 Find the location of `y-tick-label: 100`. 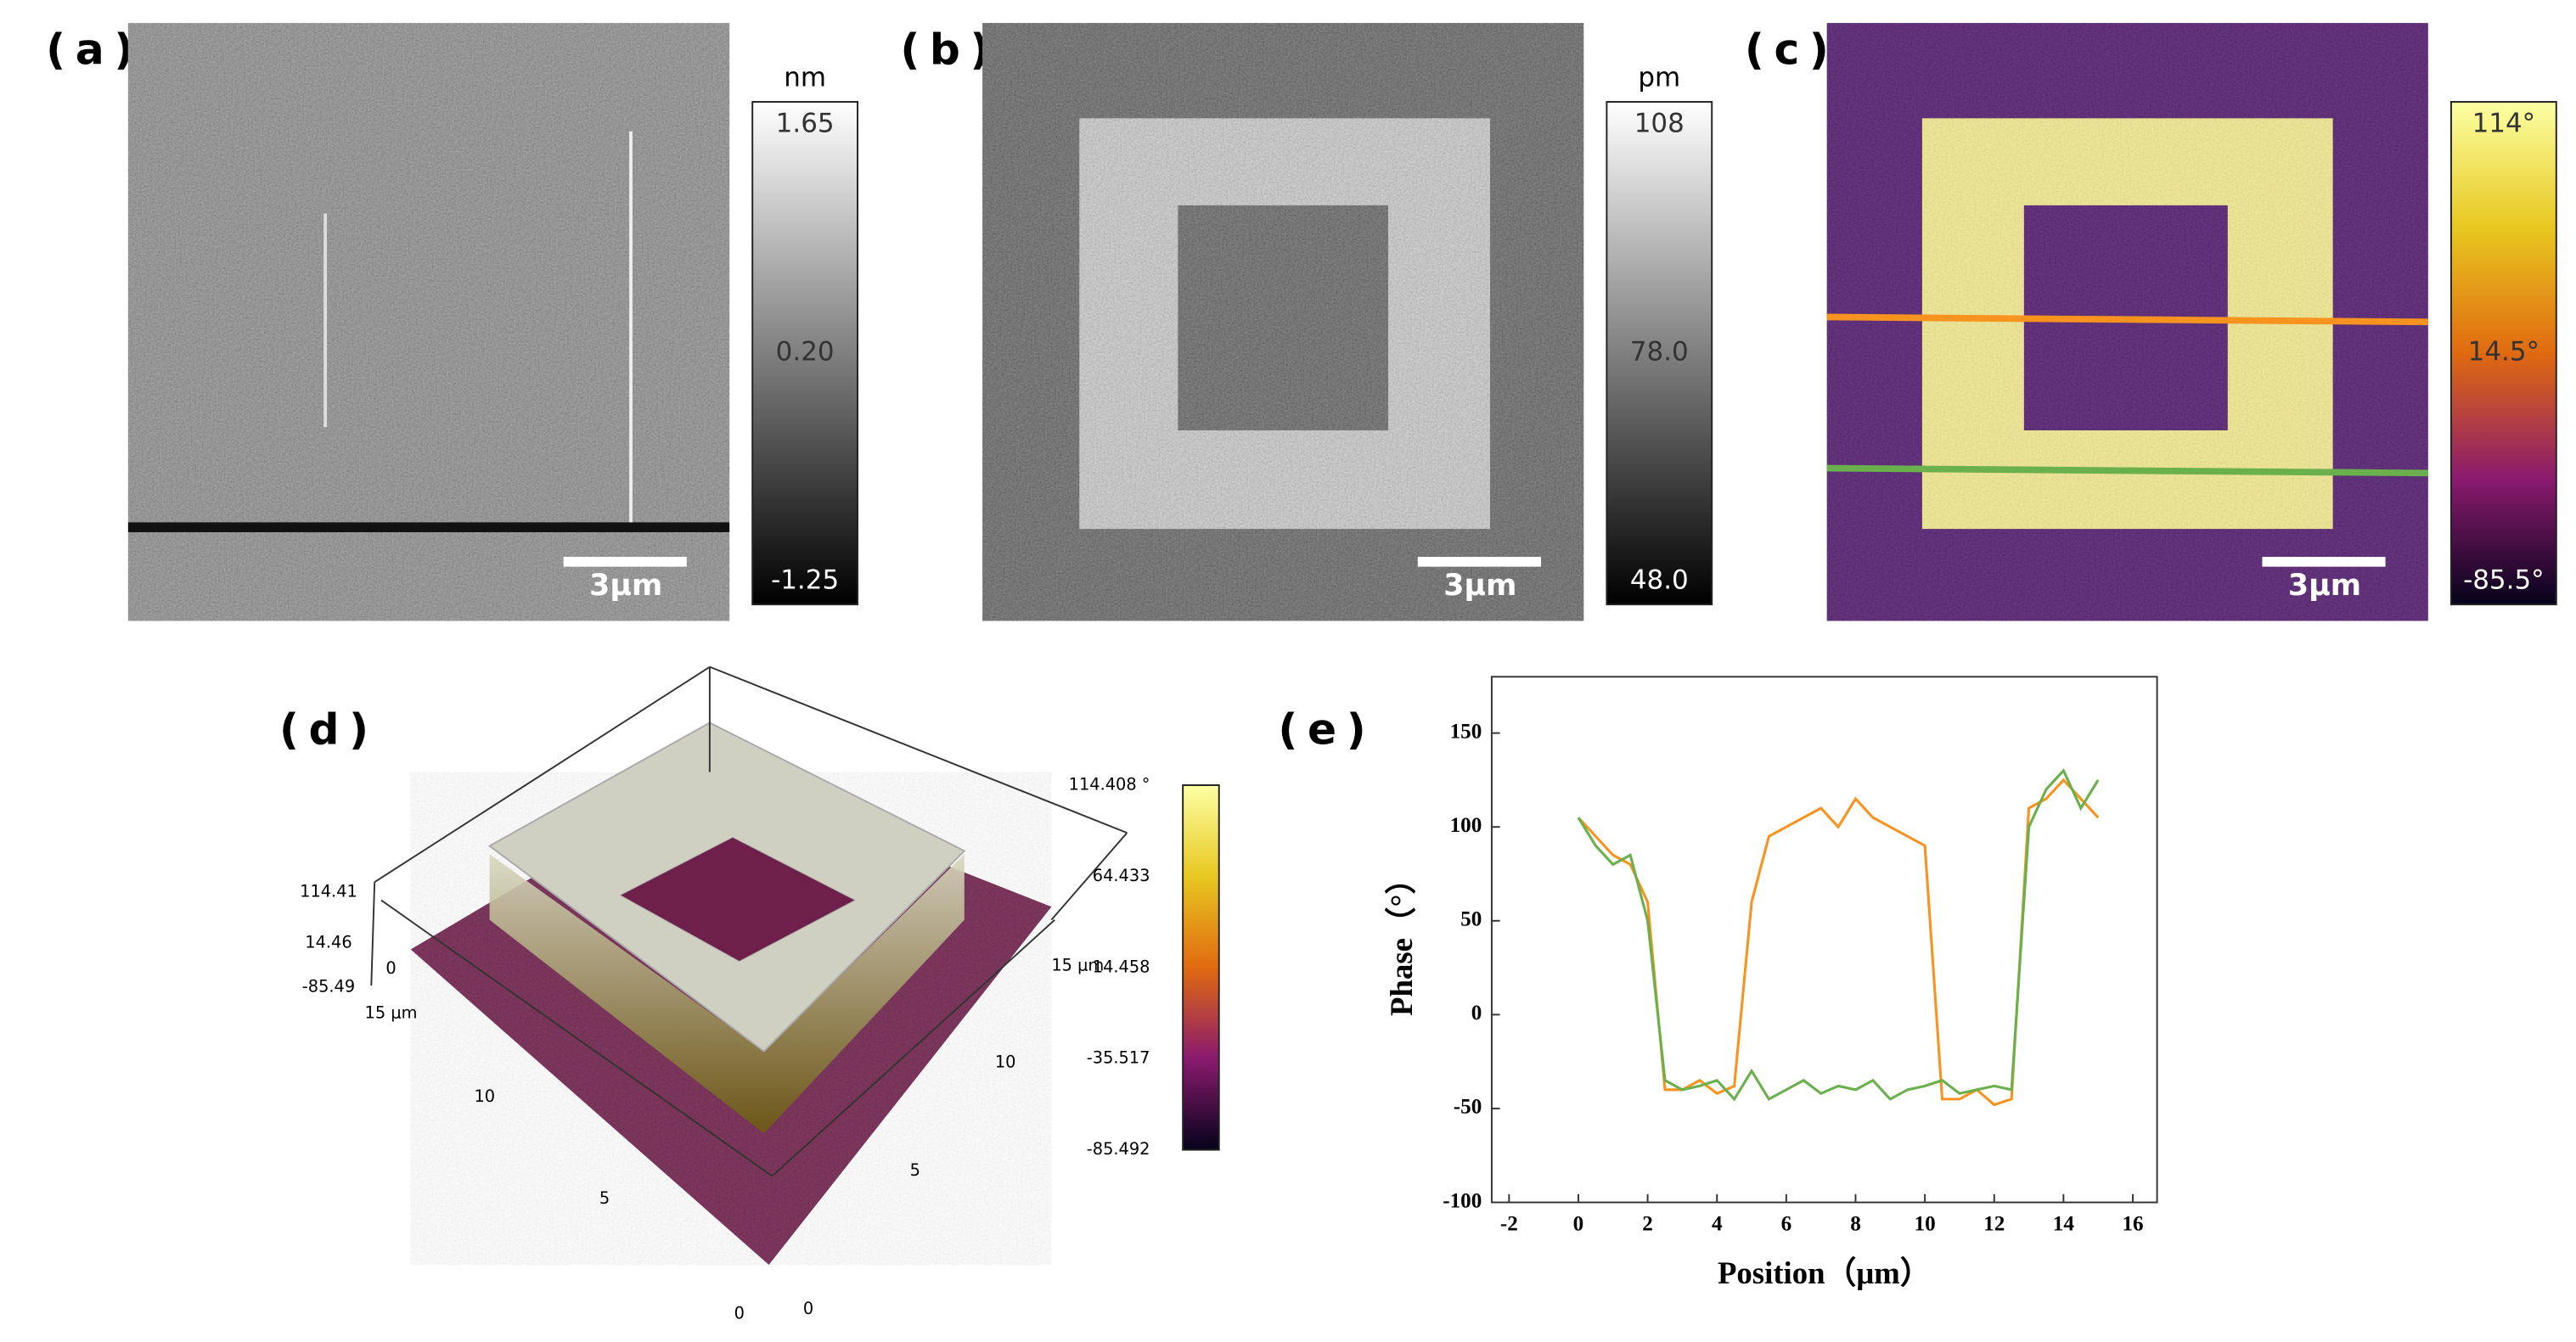

y-tick-label: 100 is located at coordinates (1466, 825).